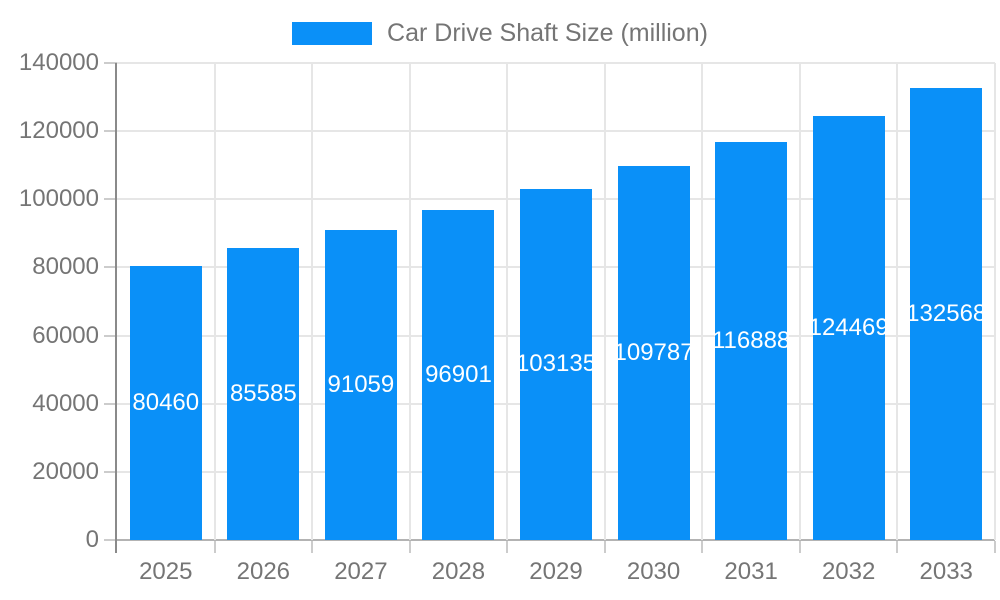 This screenshot has width=1000, height=600. Describe the element at coordinates (58, 62) in the screenshot. I see `y-tick-label: 140000` at that location.